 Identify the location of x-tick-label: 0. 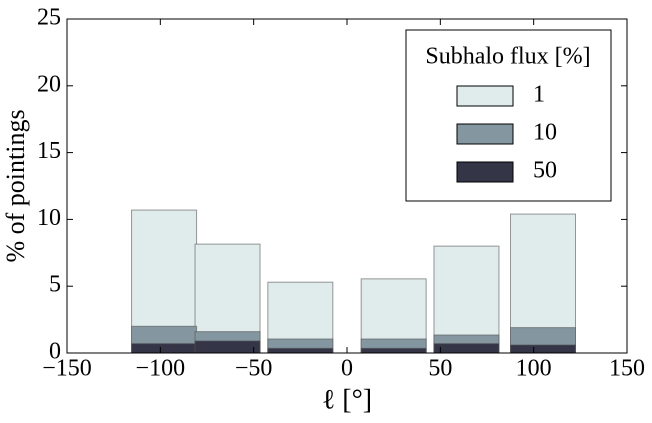
(347, 369).